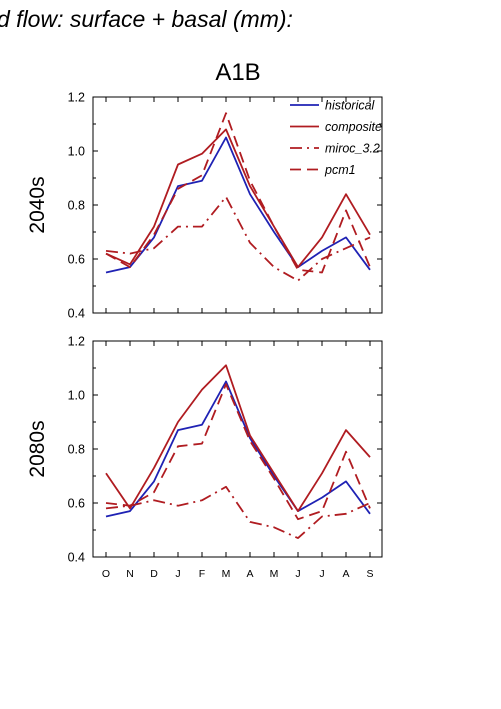  Describe the element at coordinates (130, 574) in the screenshot. I see `x-tick-label: N` at that location.